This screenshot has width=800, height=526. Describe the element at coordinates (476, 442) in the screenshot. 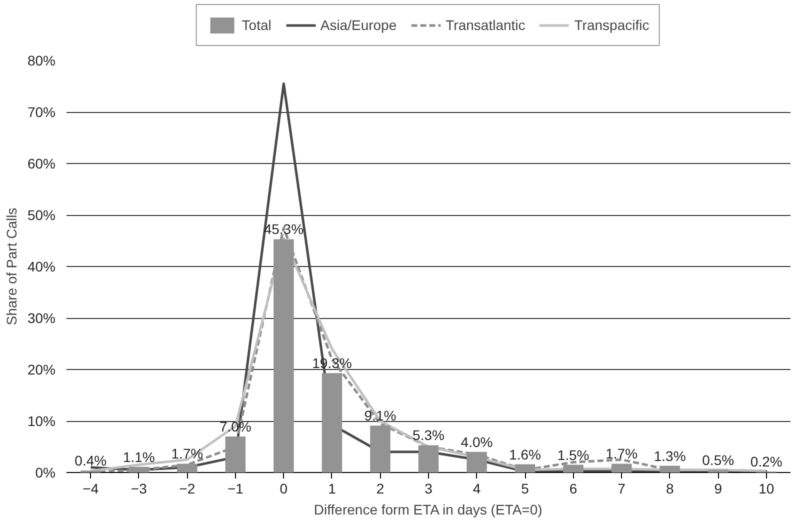

I see `data-label: 4.0%` at that location.